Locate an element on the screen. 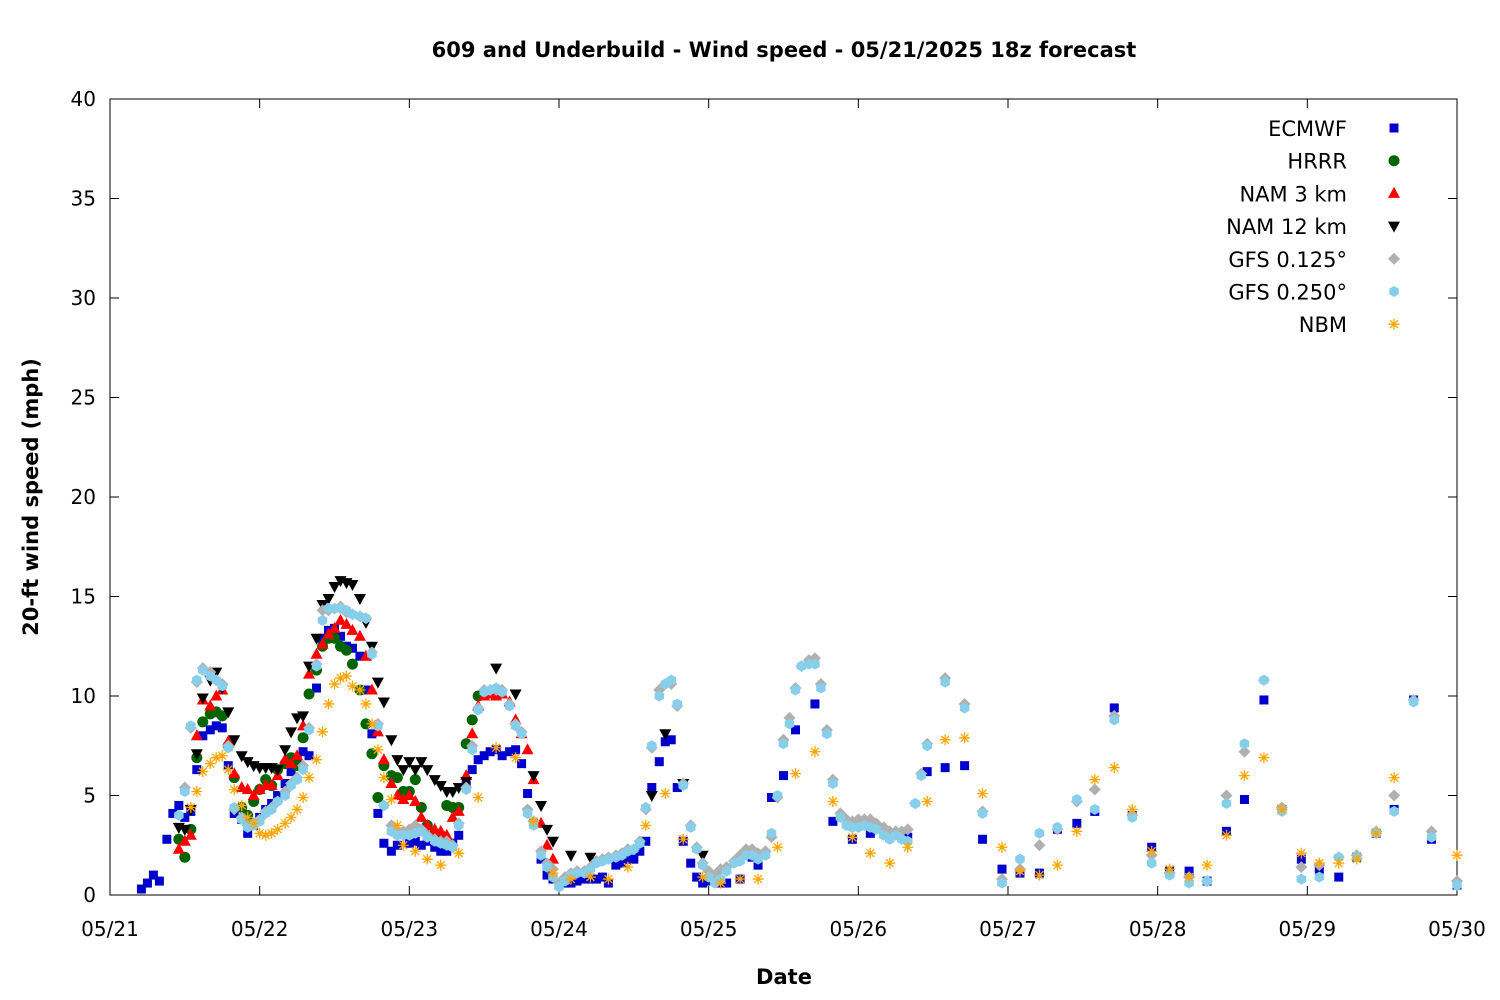 This screenshot has width=1500, height=1000. y-tick-label: 0 is located at coordinates (89, 895).